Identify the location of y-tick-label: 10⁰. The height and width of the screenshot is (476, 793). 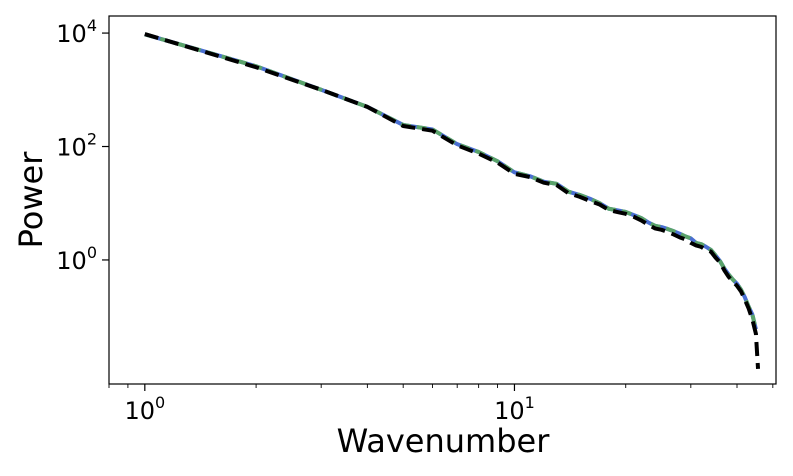
(76, 259).